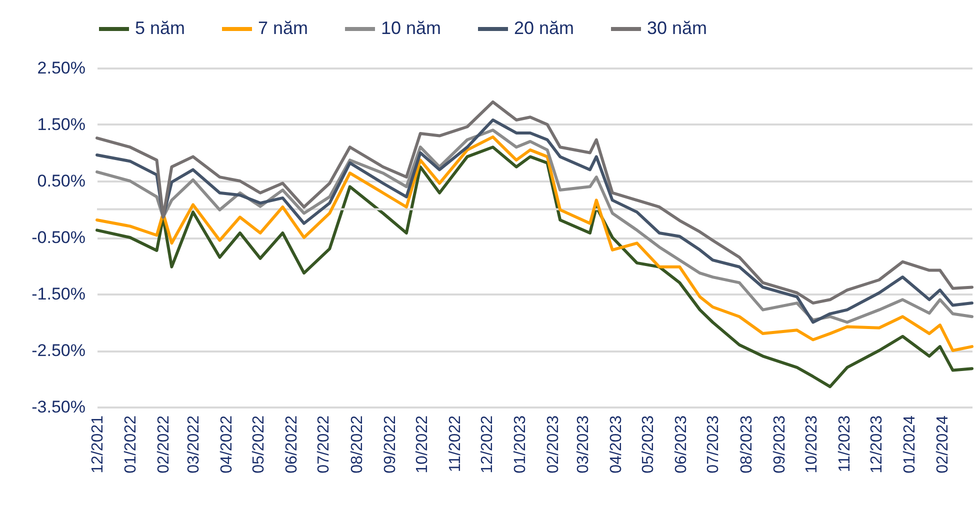 The height and width of the screenshot is (505, 976). What do you see at coordinates (59, 350) in the screenshot?
I see `y-tick-label: -2.50%` at bounding box center [59, 350].